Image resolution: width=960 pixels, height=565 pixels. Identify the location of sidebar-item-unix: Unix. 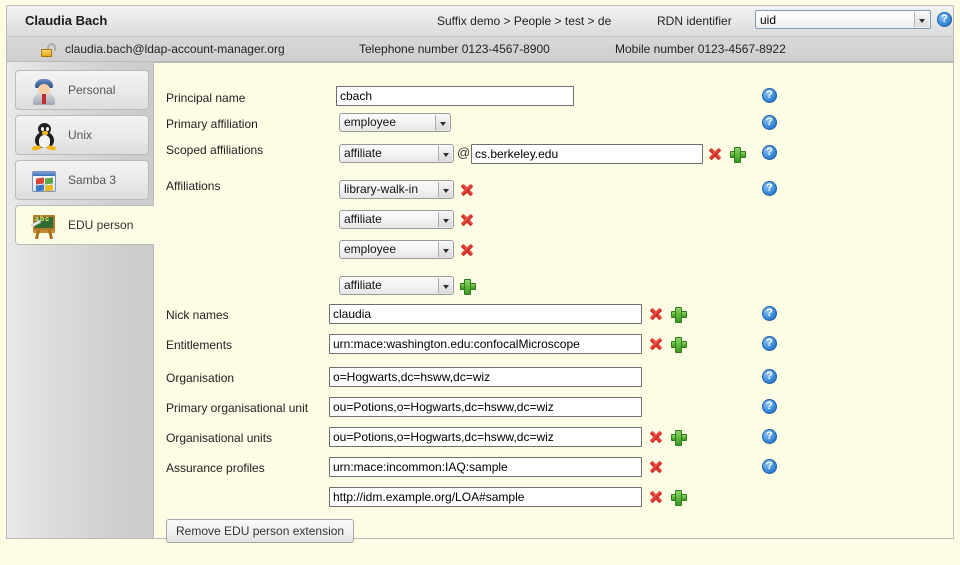
(82, 135).